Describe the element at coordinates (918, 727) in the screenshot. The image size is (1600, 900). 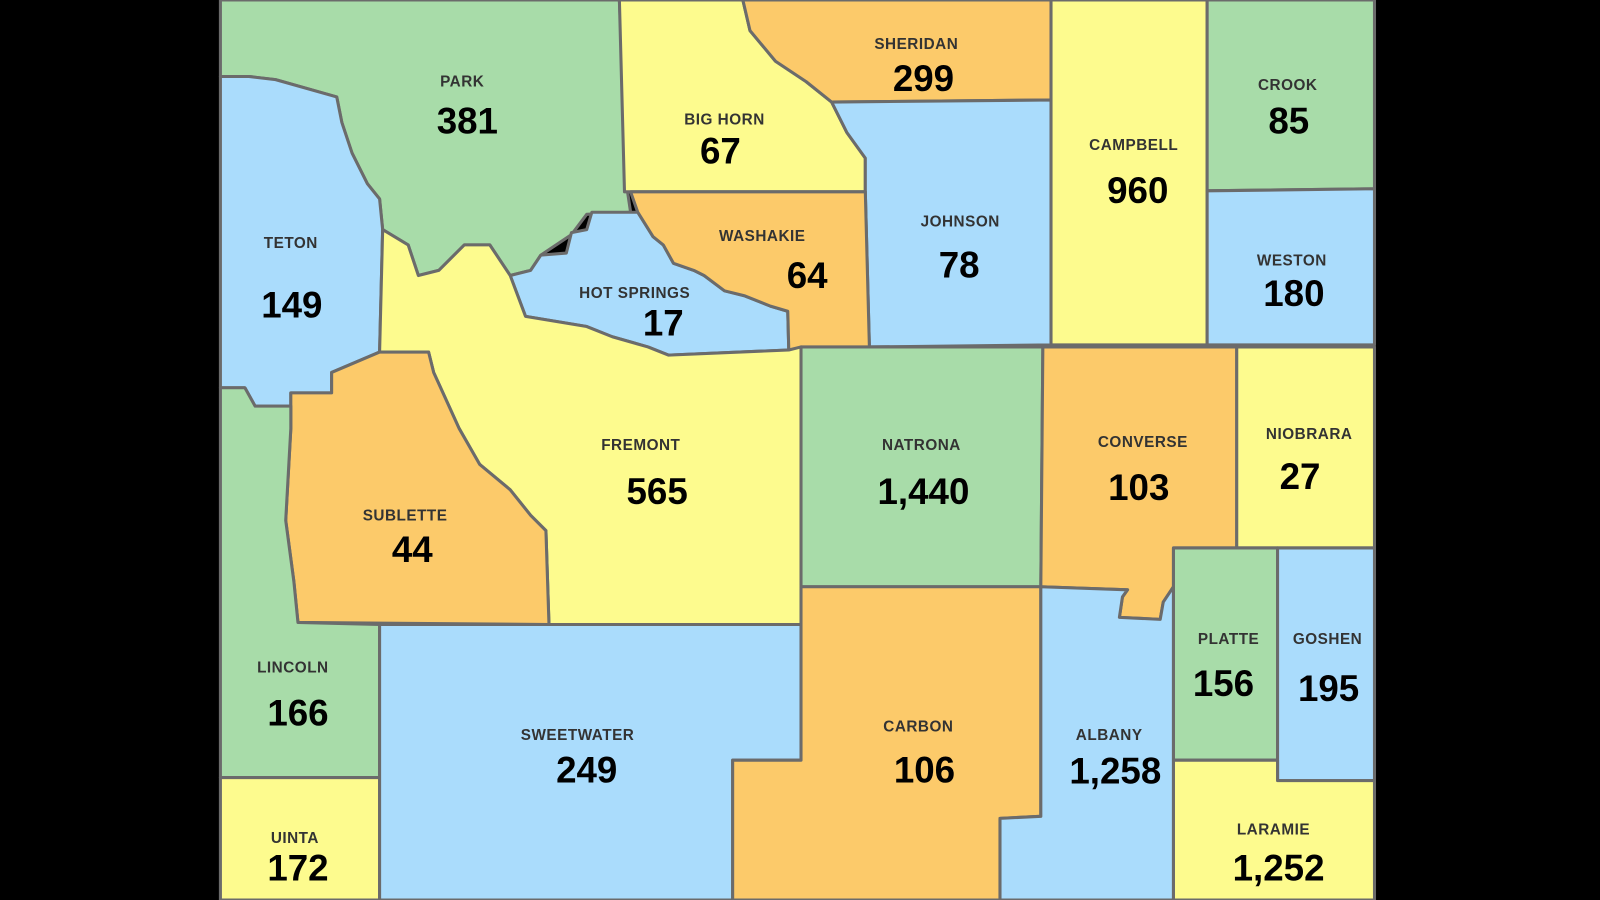
I see `county-name-carbon: CARBON` at that location.